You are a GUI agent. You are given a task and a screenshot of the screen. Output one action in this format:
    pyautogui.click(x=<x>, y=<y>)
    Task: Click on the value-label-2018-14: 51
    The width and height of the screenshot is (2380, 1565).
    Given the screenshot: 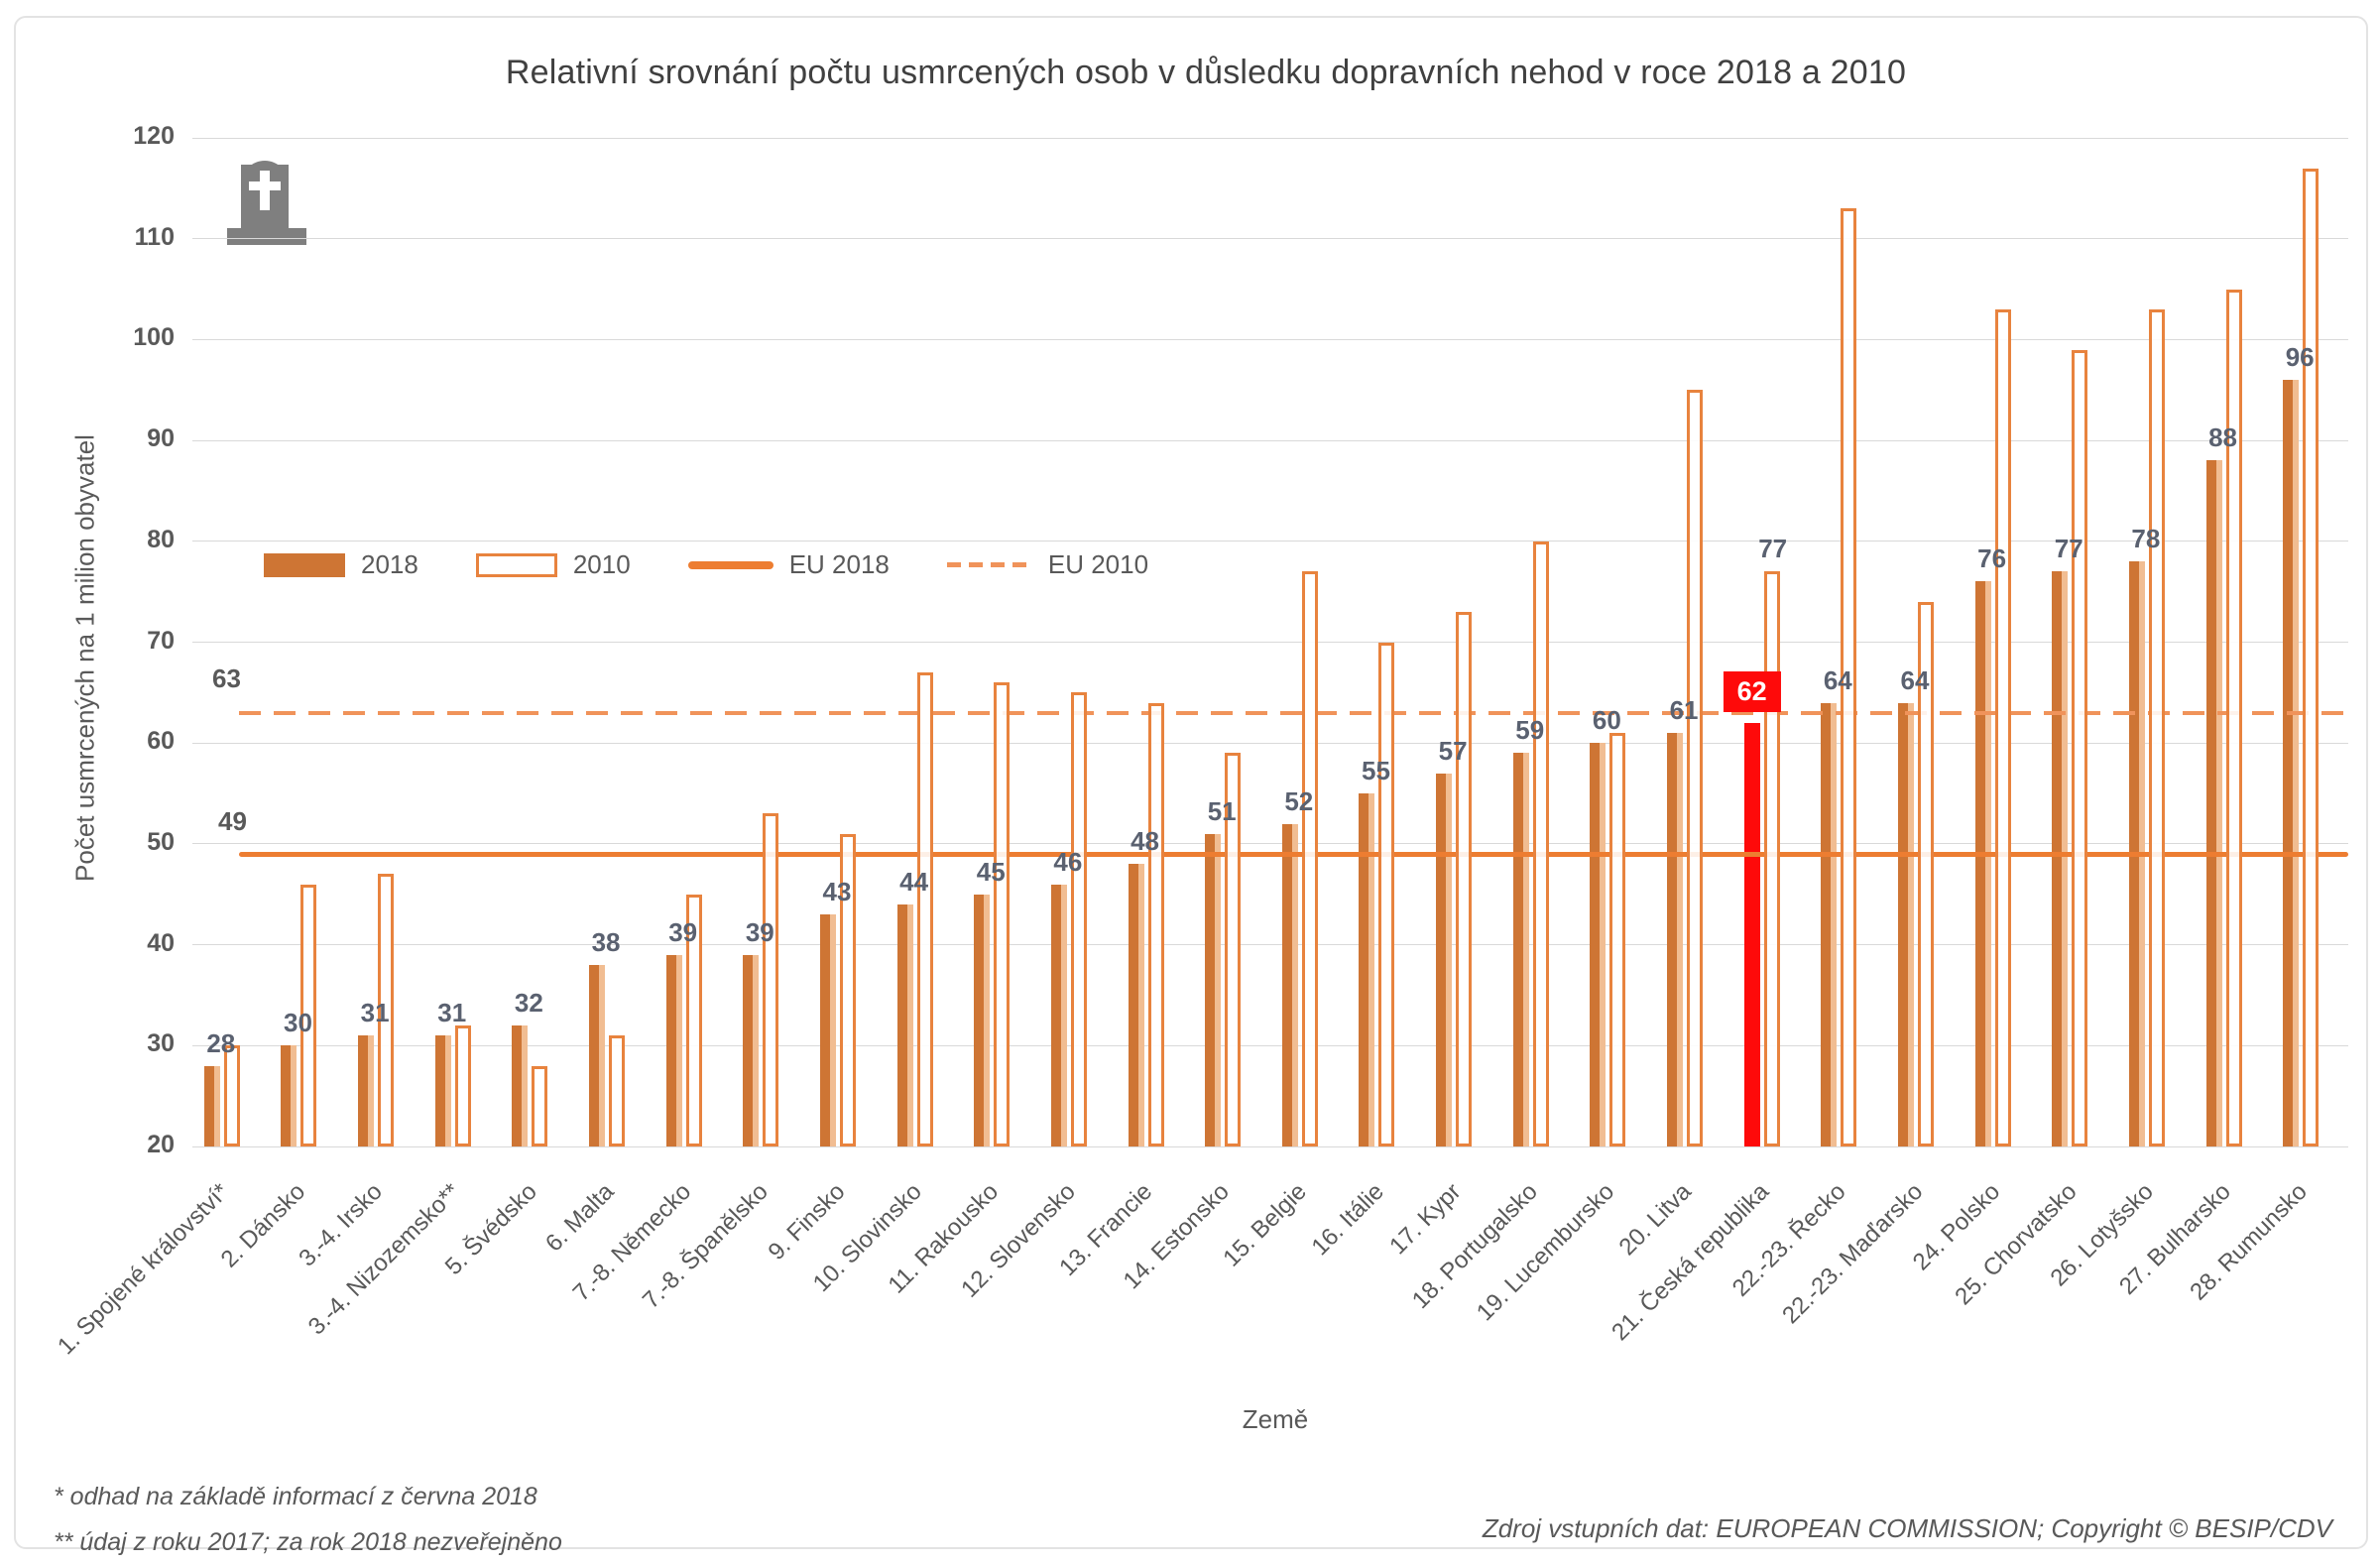 What is the action you would take?
    pyautogui.click(x=1222, y=810)
    